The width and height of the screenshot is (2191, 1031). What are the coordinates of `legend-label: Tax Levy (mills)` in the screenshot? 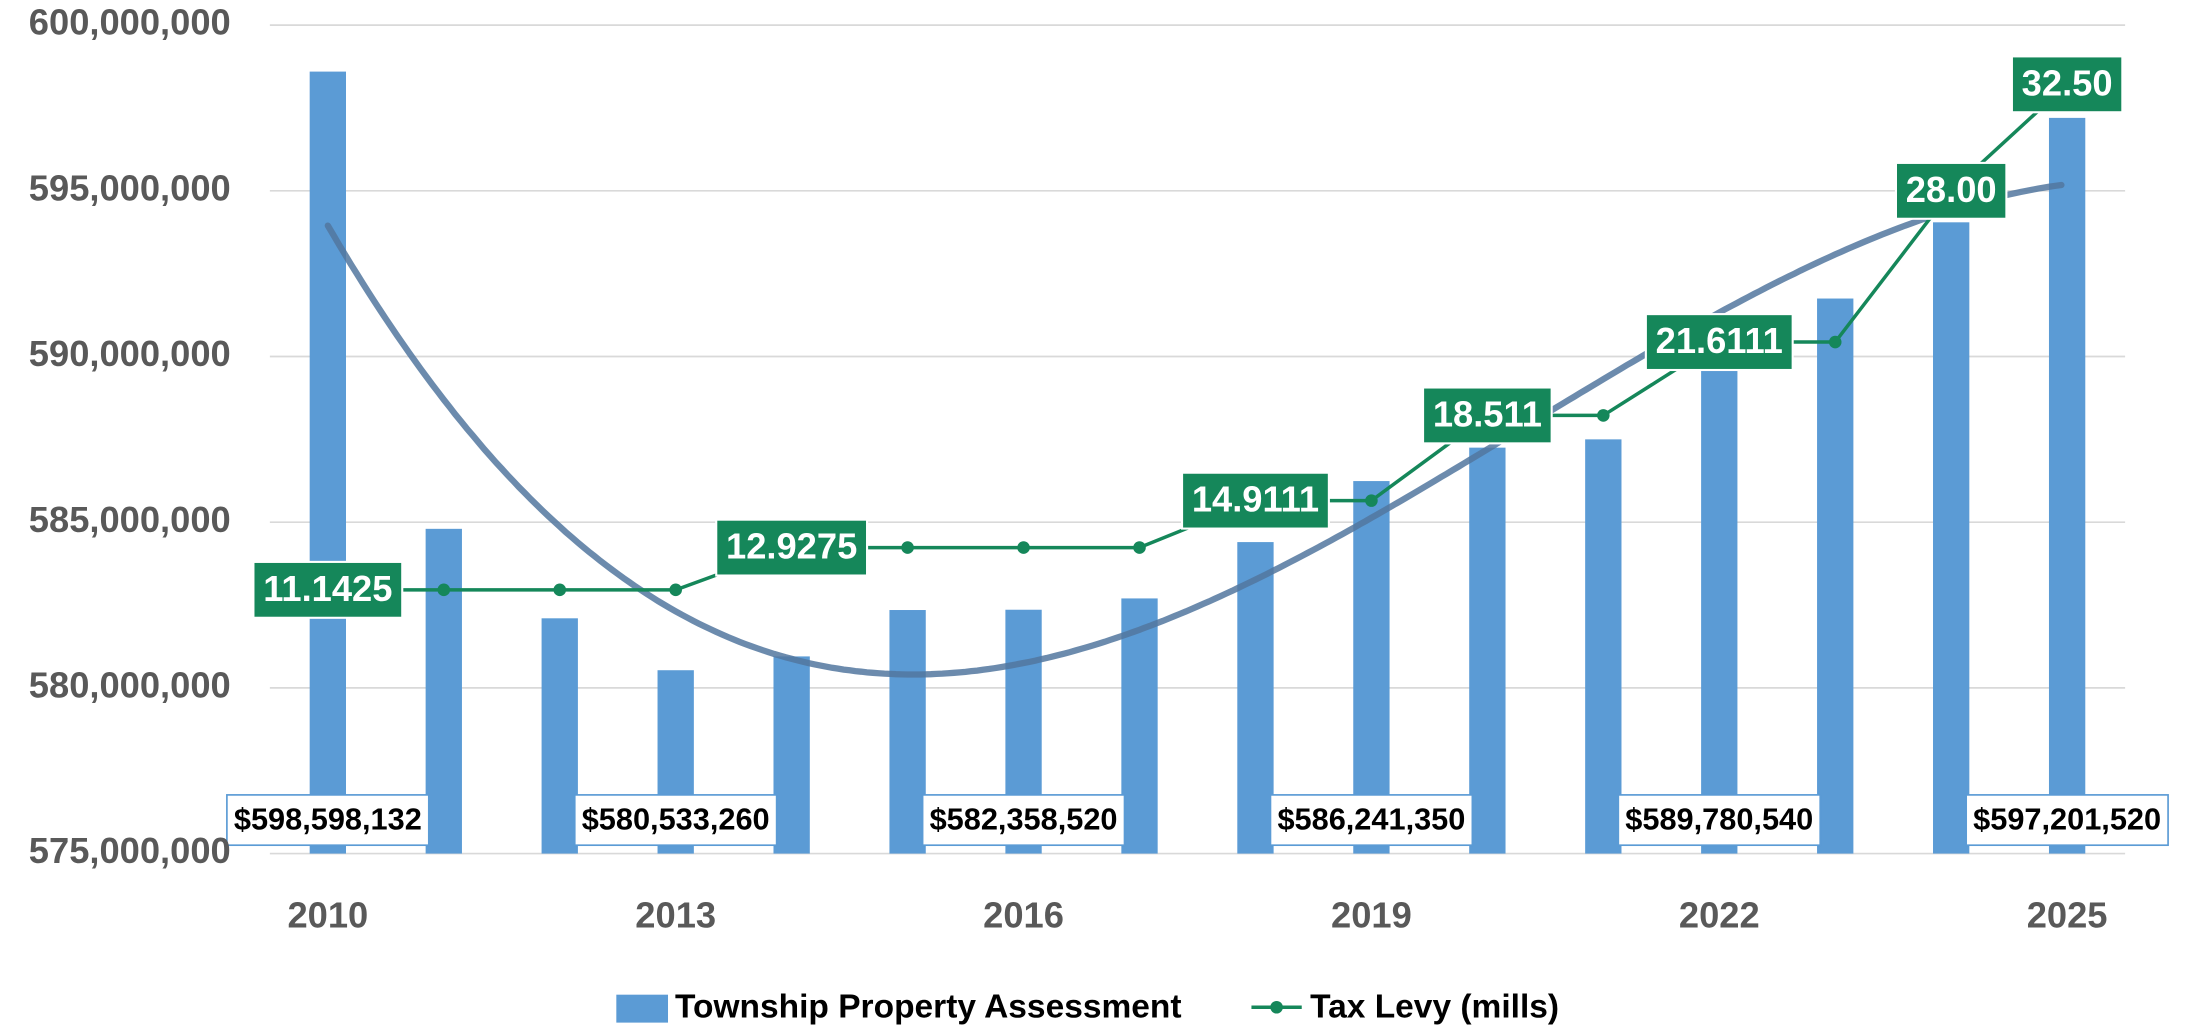 It's located at (1434, 1007).